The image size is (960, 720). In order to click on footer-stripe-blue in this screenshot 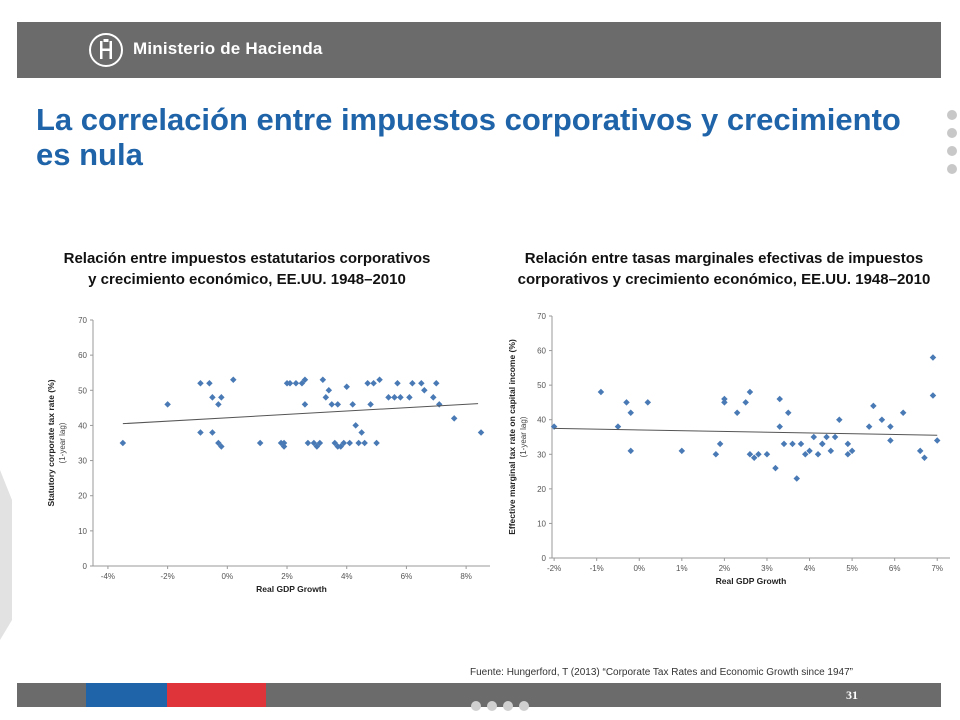, I will do `click(126, 695)`.